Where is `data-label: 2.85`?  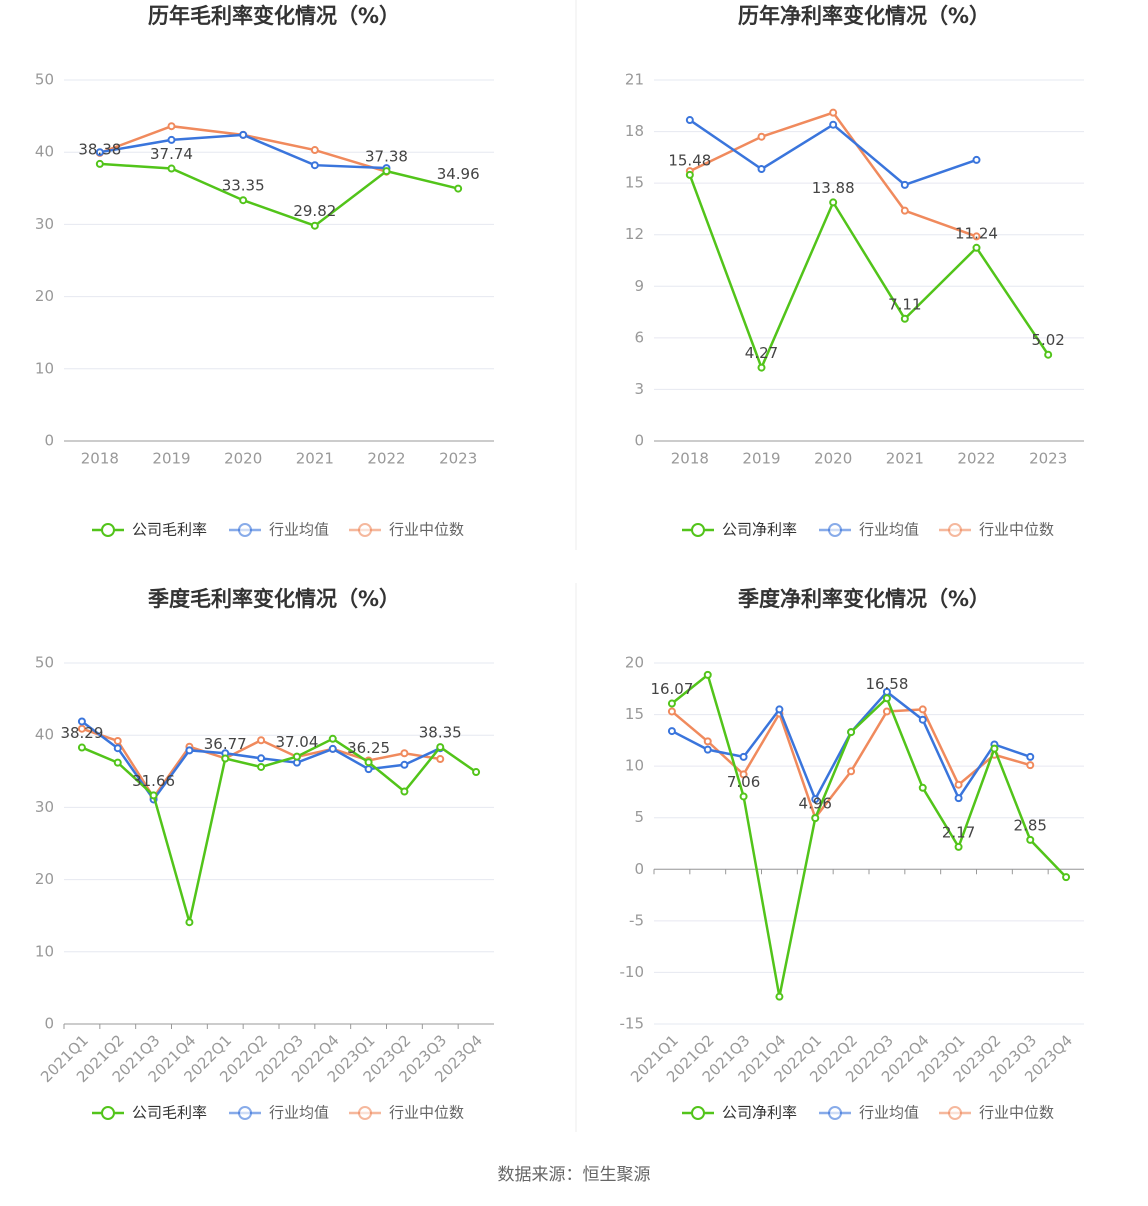 data-label: 2.85 is located at coordinates (1030, 825).